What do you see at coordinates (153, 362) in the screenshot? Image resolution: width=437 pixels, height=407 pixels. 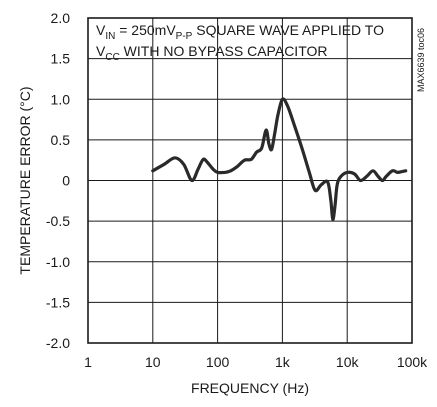 I see `x-tick-label: 10` at bounding box center [153, 362].